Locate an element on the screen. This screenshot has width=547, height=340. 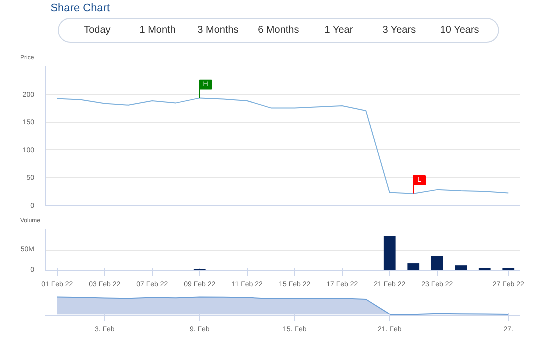
text: 3 Years is located at coordinates (399, 30).